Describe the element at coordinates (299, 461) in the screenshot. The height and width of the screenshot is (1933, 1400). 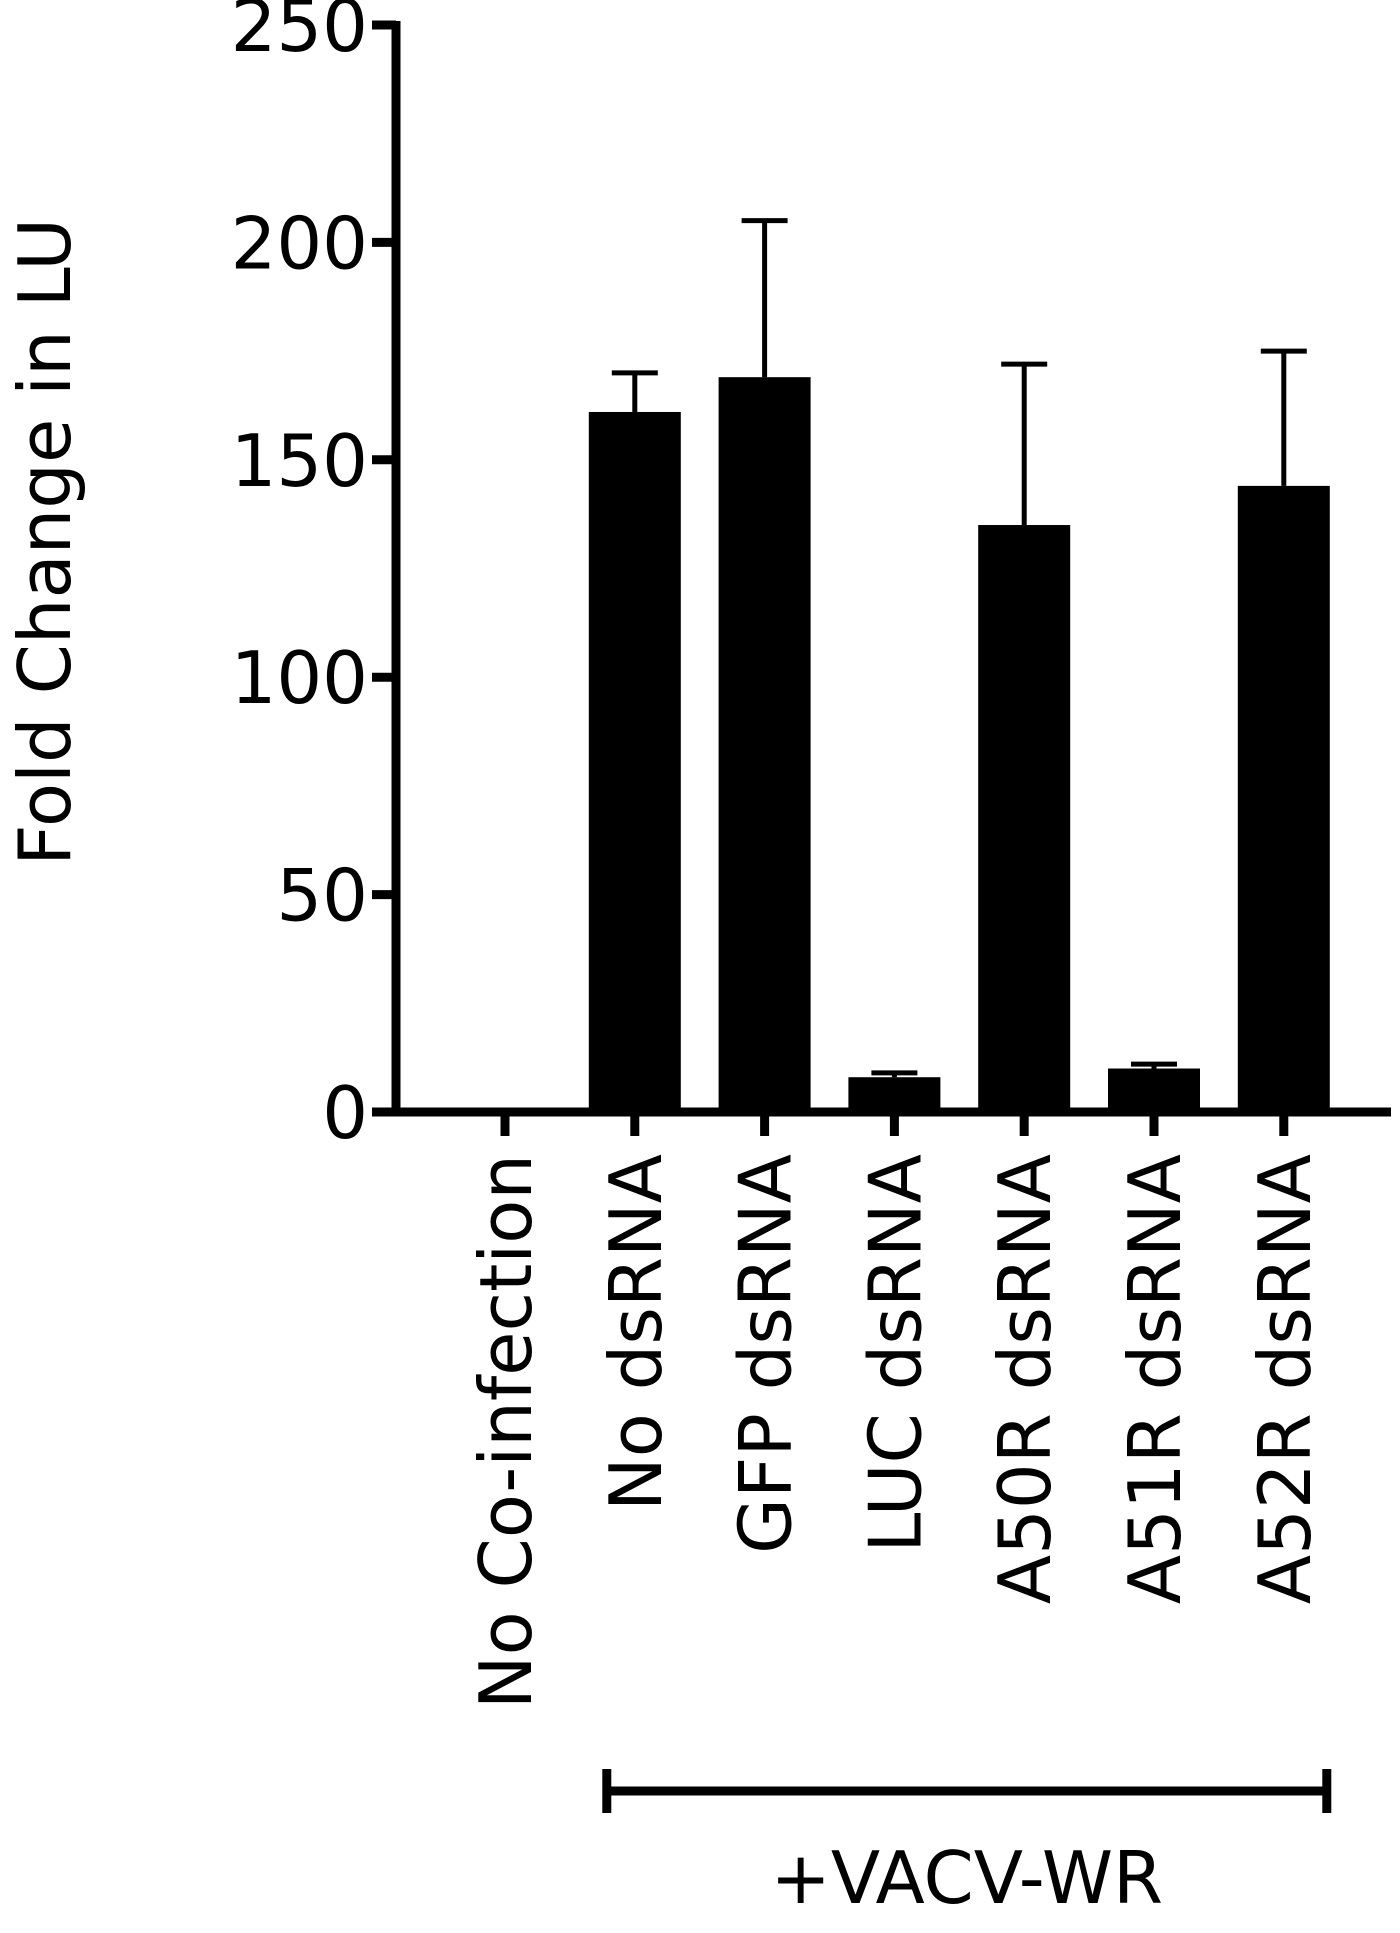
I see `y-tick-label: 150` at that location.